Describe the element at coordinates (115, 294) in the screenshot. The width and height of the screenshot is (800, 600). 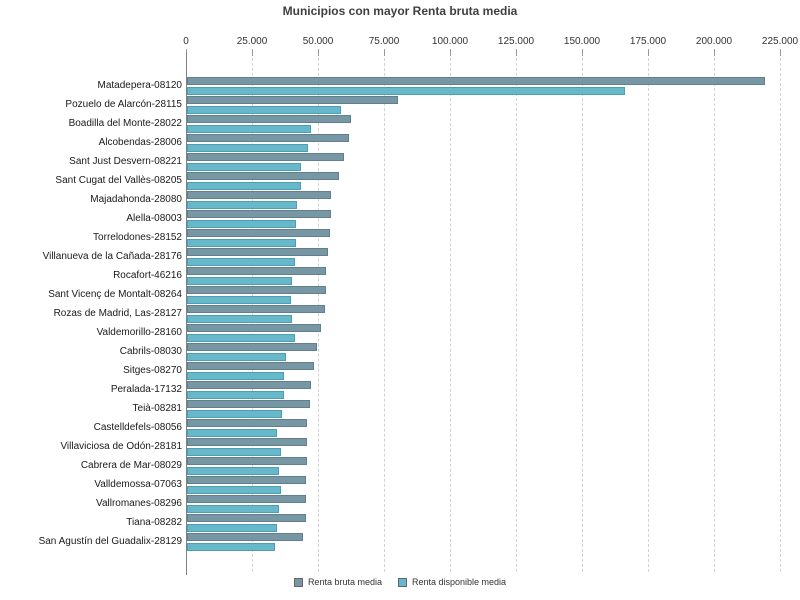
I see `category-label: Sant Vicenç de Montalt-08264` at that location.